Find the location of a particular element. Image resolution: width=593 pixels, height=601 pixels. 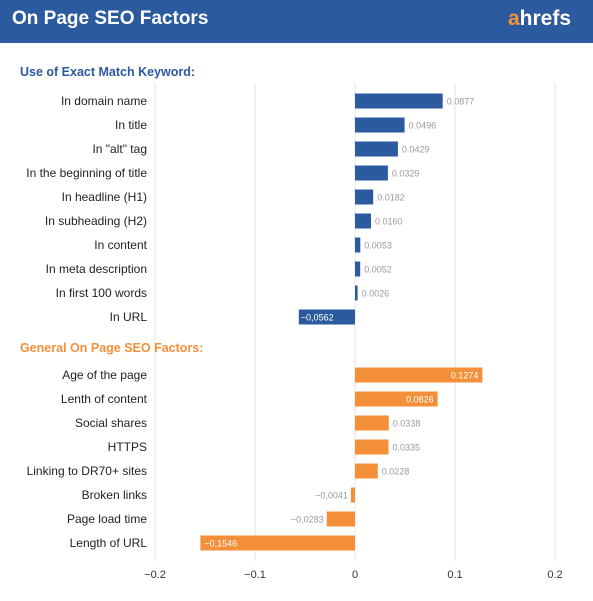

x-tick-label: 0 is located at coordinates (355, 575).